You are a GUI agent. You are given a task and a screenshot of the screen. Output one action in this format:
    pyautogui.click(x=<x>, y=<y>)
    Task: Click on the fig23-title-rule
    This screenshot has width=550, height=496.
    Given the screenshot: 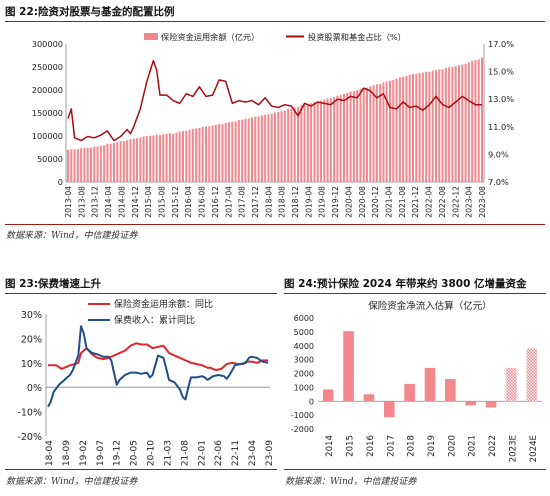 What is the action you would take?
    pyautogui.click(x=141, y=293)
    